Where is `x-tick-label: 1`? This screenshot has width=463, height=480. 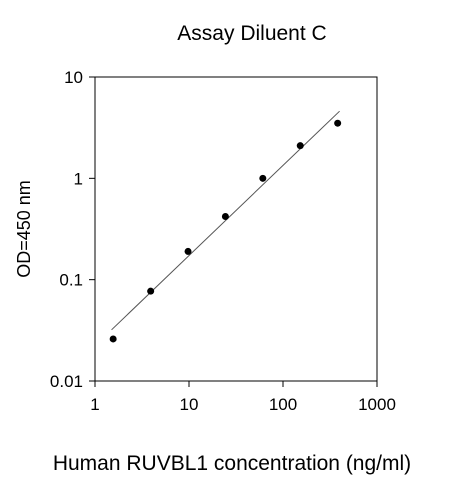 x-tick-label: 1 is located at coordinates (94, 404).